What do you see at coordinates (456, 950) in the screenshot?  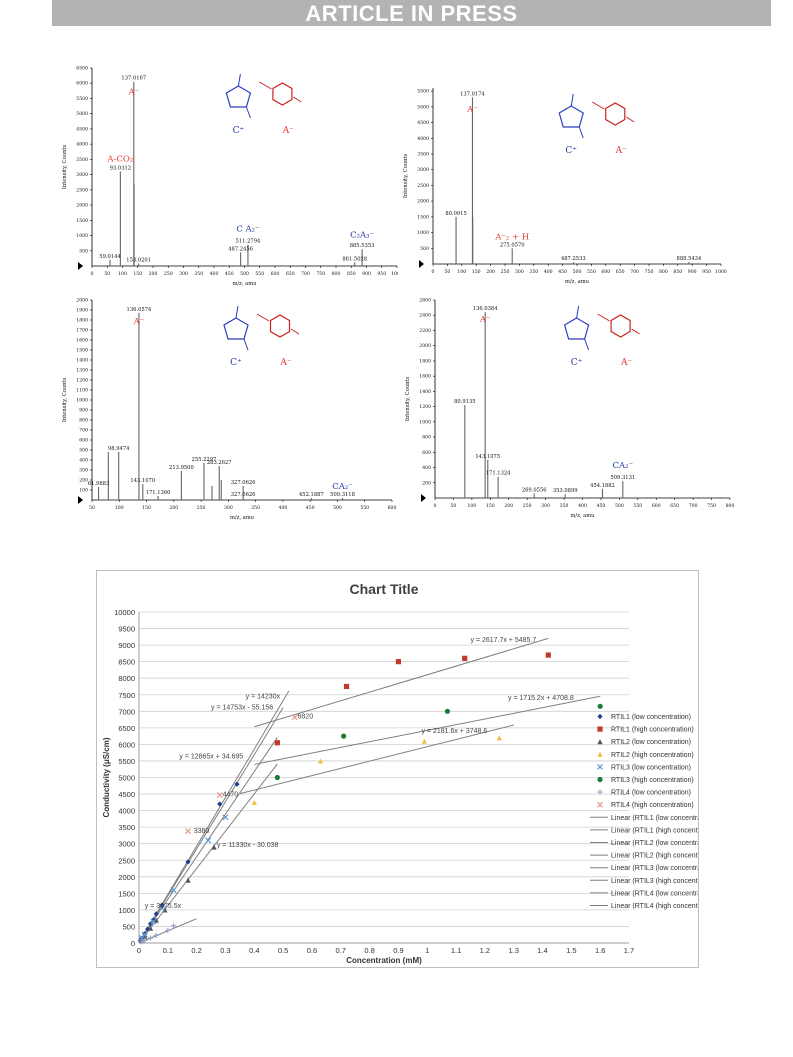 I see `x-tick-label: 1.1` at bounding box center [456, 950].